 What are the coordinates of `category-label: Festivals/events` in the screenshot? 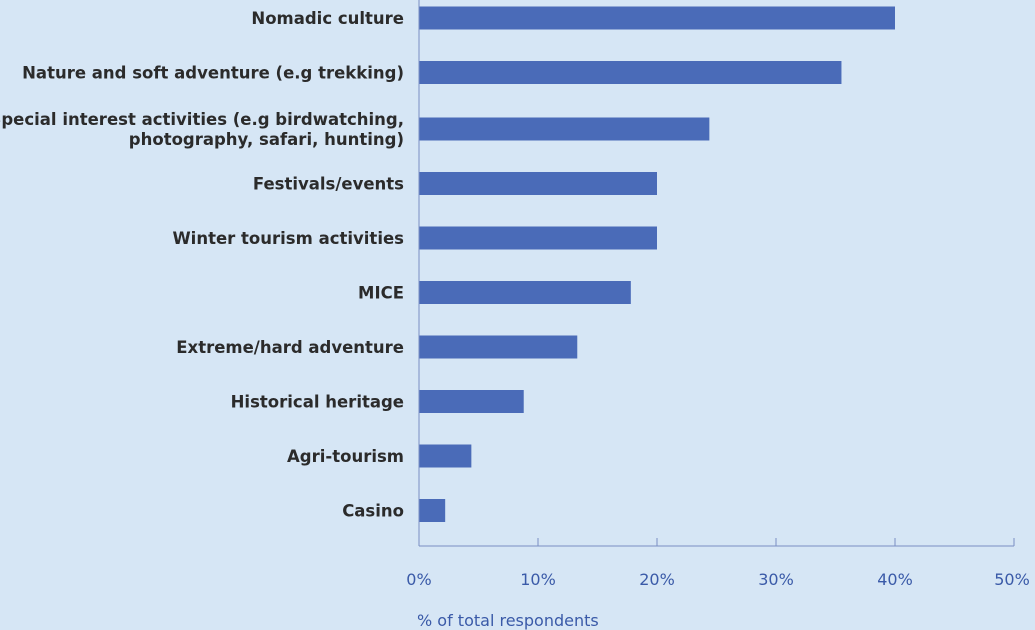 It's located at (328, 184).